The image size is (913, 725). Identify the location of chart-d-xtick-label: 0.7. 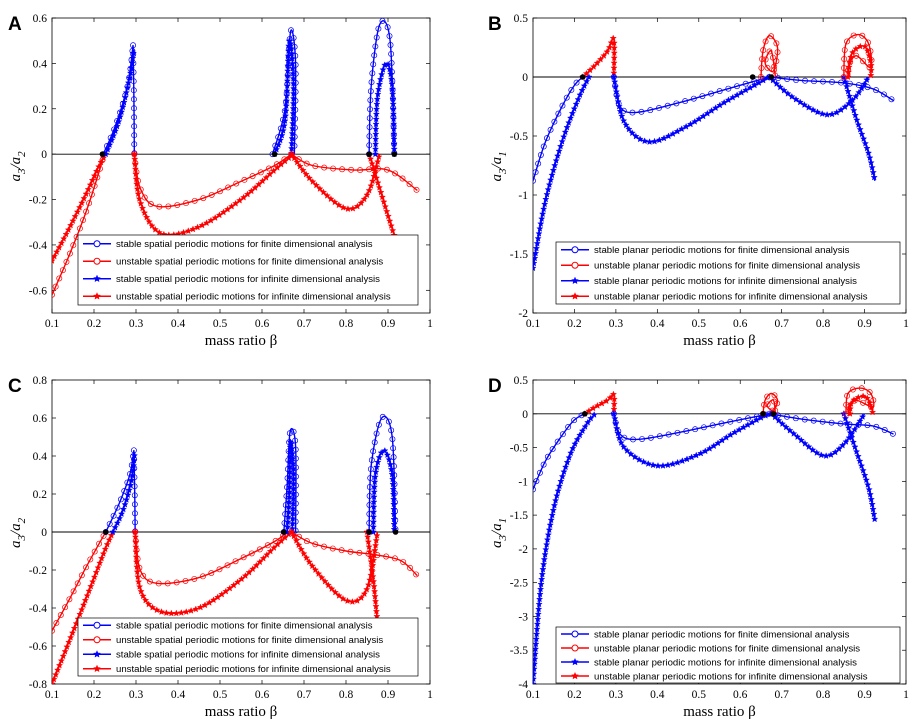
(781, 695).